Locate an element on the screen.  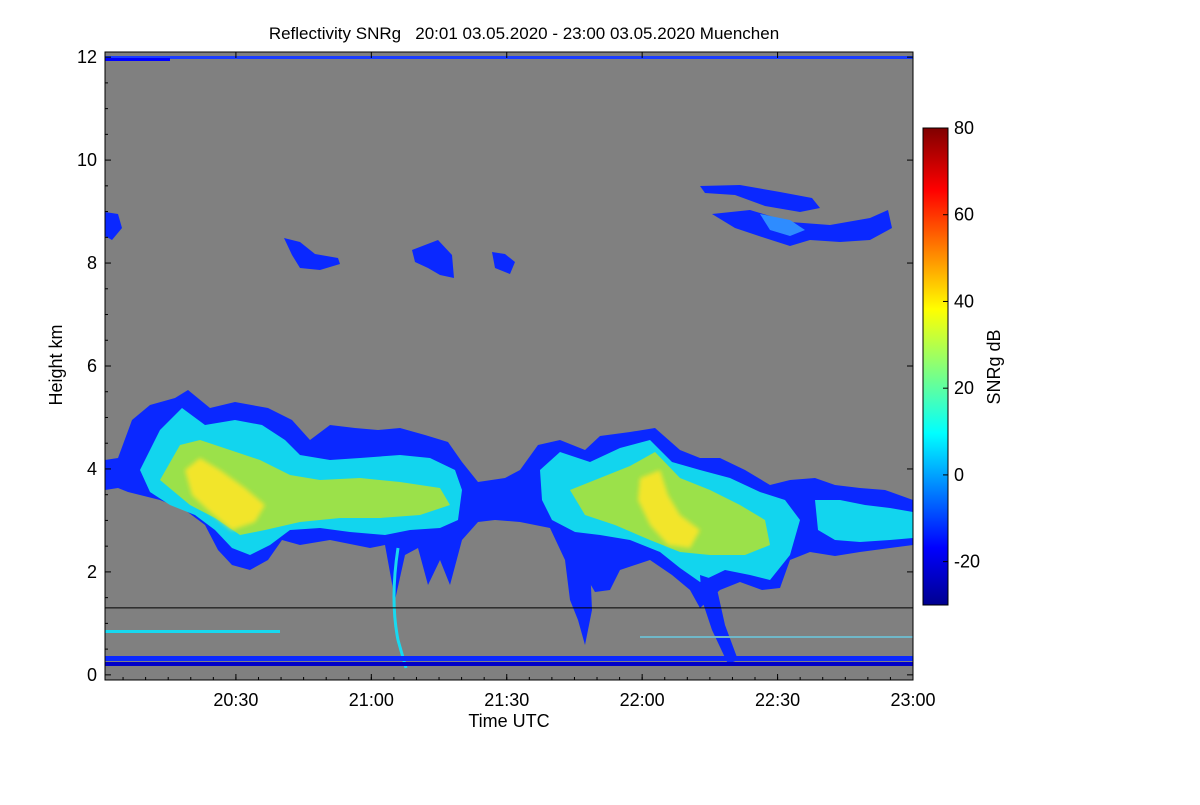
colorbar-axis: -20 0 20 40 60 80 is located at coordinates (961, 345).